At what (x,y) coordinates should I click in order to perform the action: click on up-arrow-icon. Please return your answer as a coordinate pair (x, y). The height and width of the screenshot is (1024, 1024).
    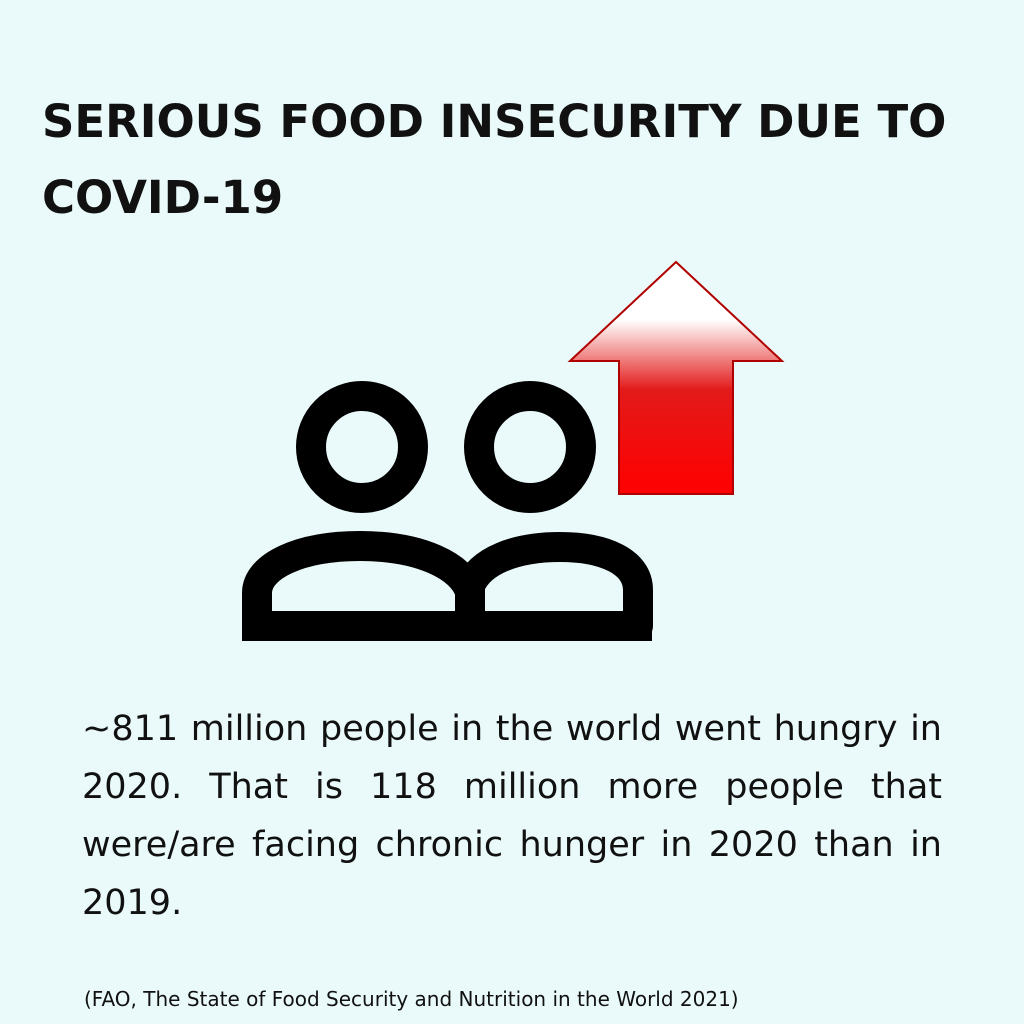
    Looking at the image, I should click on (676, 377).